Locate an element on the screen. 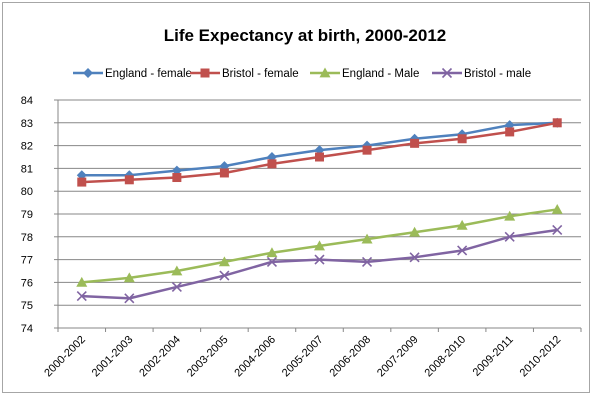  legend-item: England - Male is located at coordinates (364, 73).